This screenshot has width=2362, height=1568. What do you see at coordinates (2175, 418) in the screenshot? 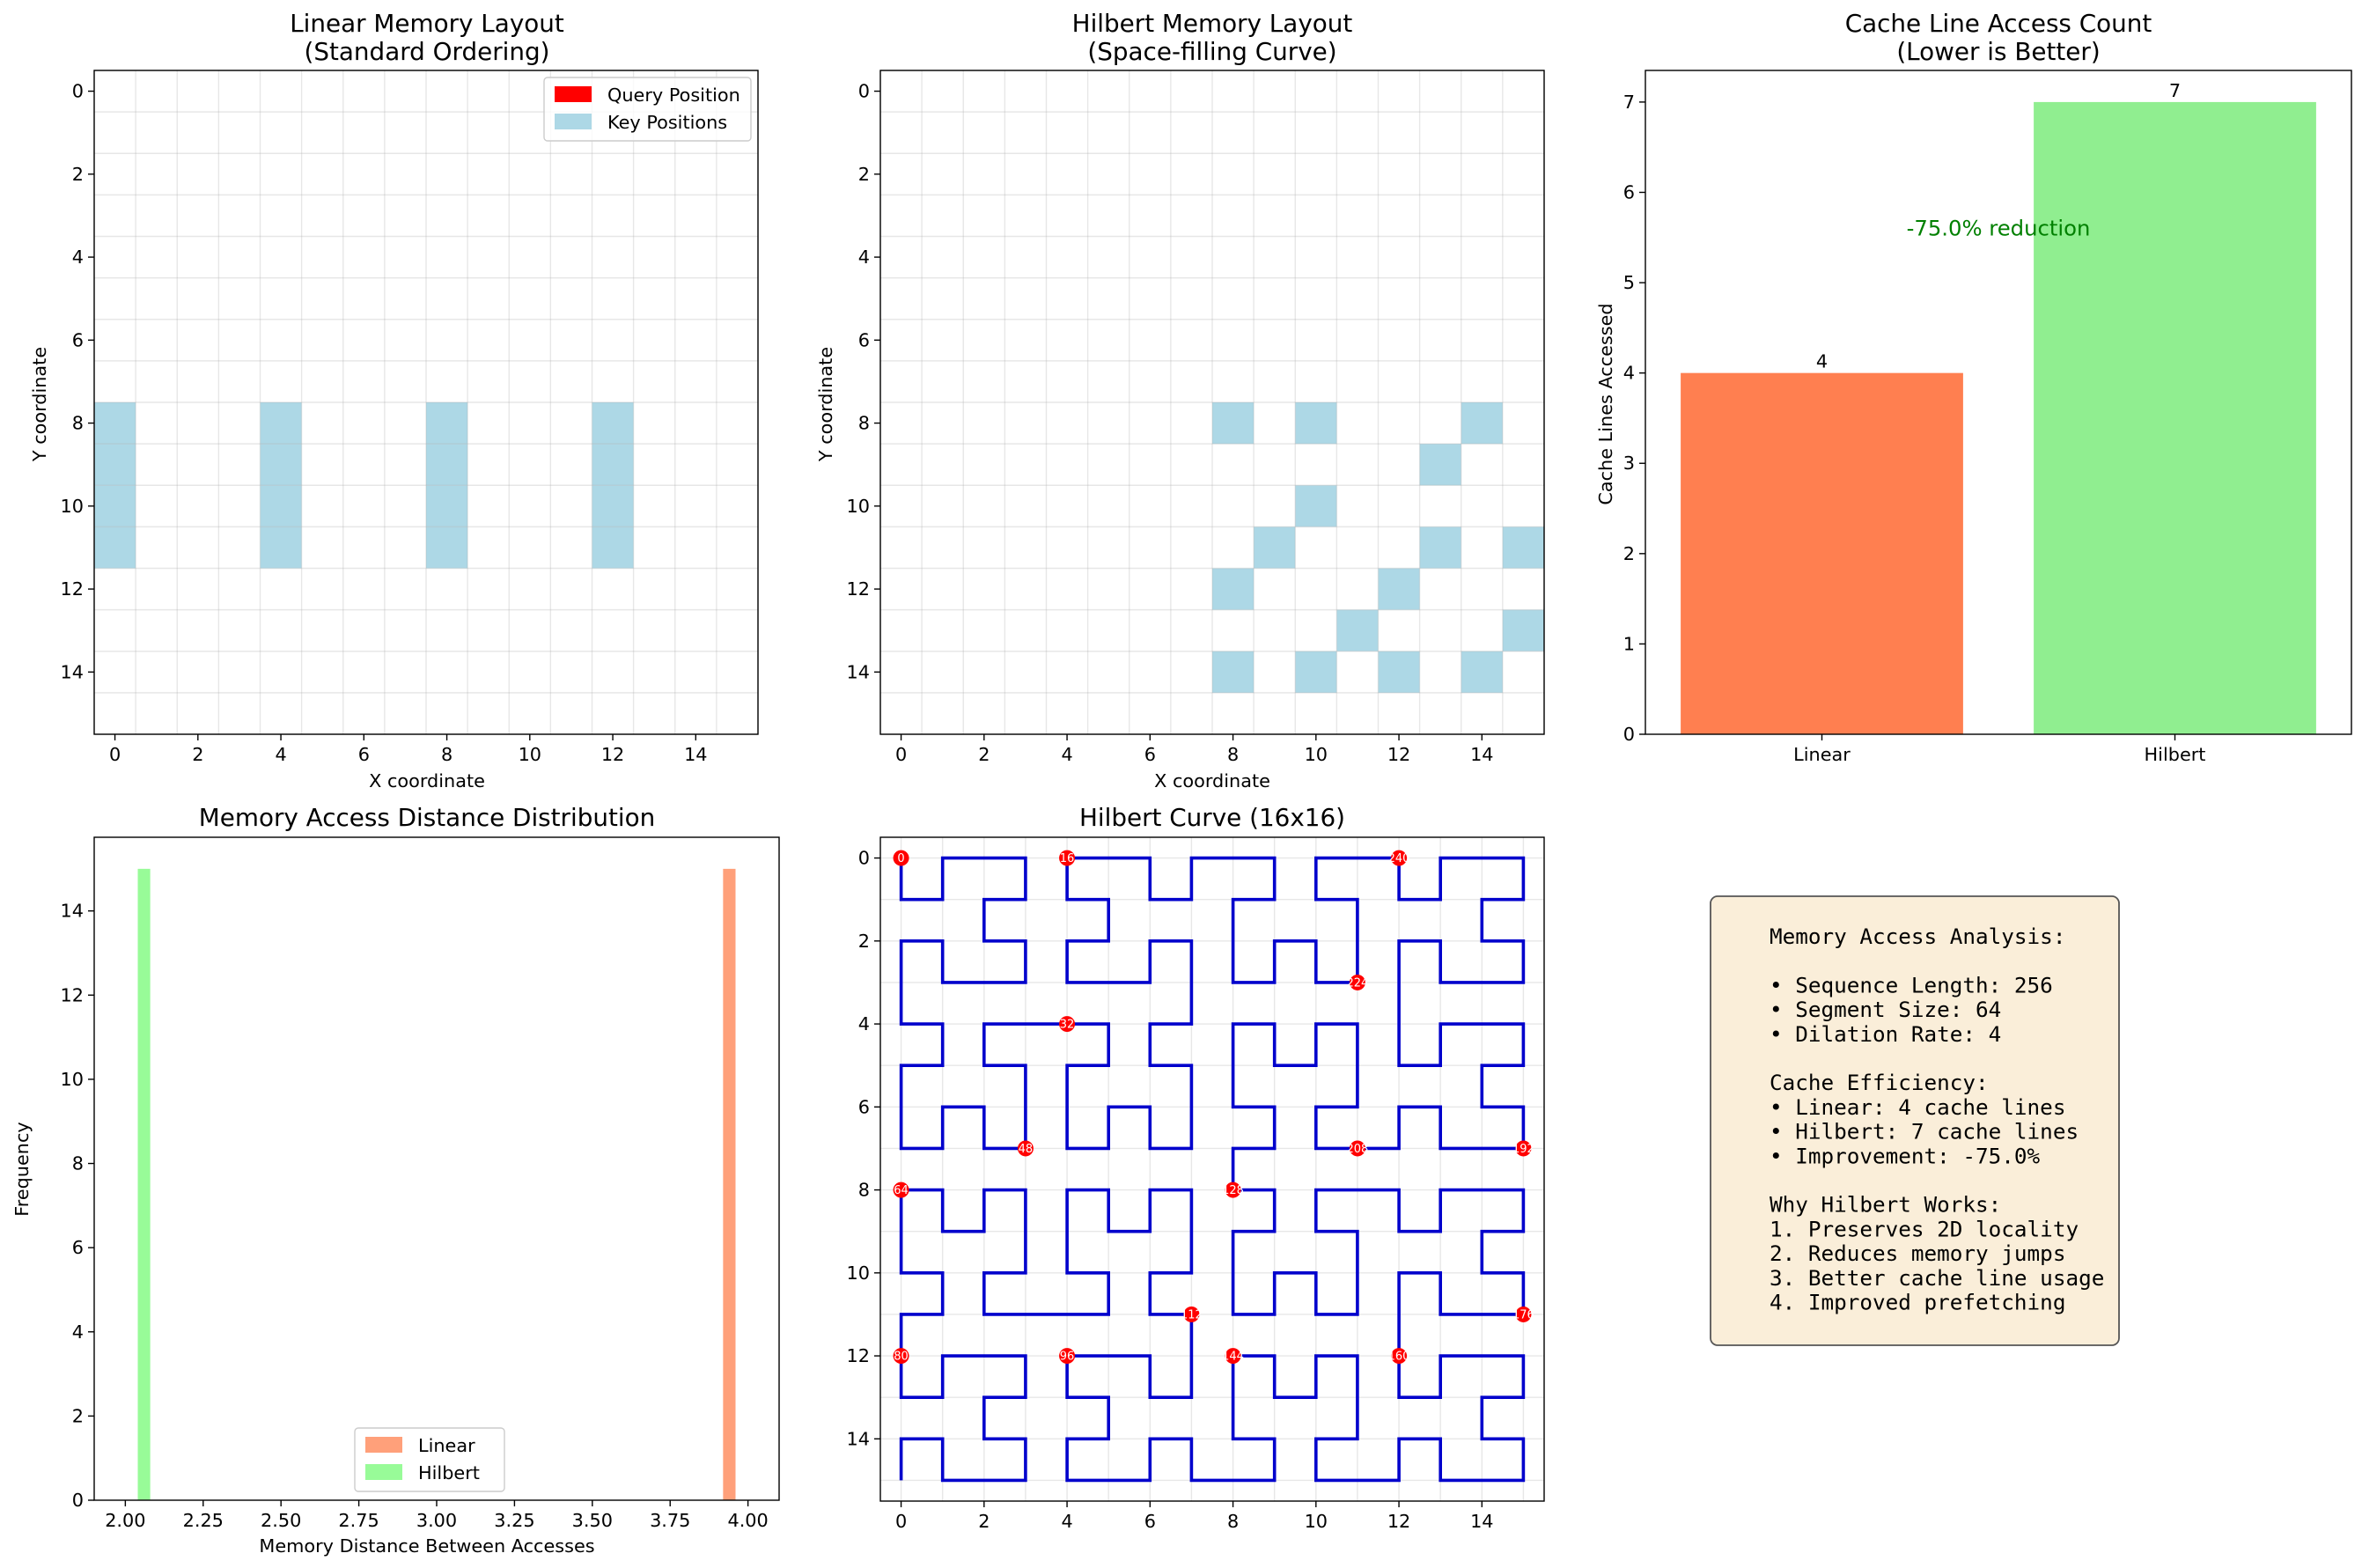
I see `bar-hilbert` at bounding box center [2175, 418].